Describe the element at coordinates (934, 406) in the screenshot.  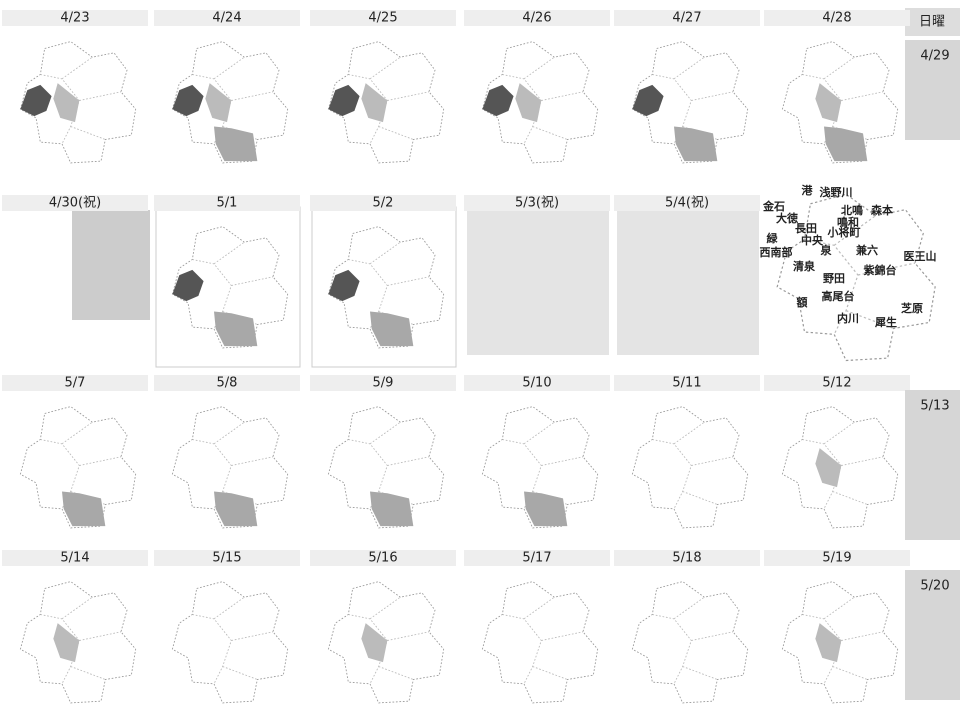
I see `sunday-date: 5/13` at that location.